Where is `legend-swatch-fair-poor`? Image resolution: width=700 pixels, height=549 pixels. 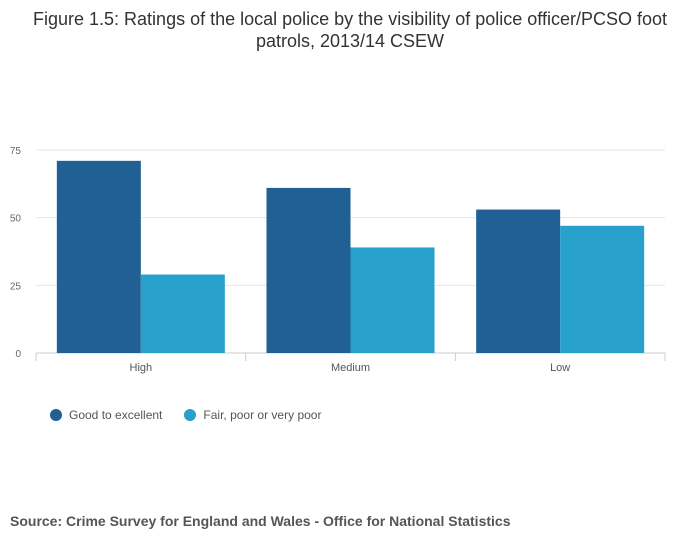
legend-swatch-fair-poor is located at coordinates (190, 415).